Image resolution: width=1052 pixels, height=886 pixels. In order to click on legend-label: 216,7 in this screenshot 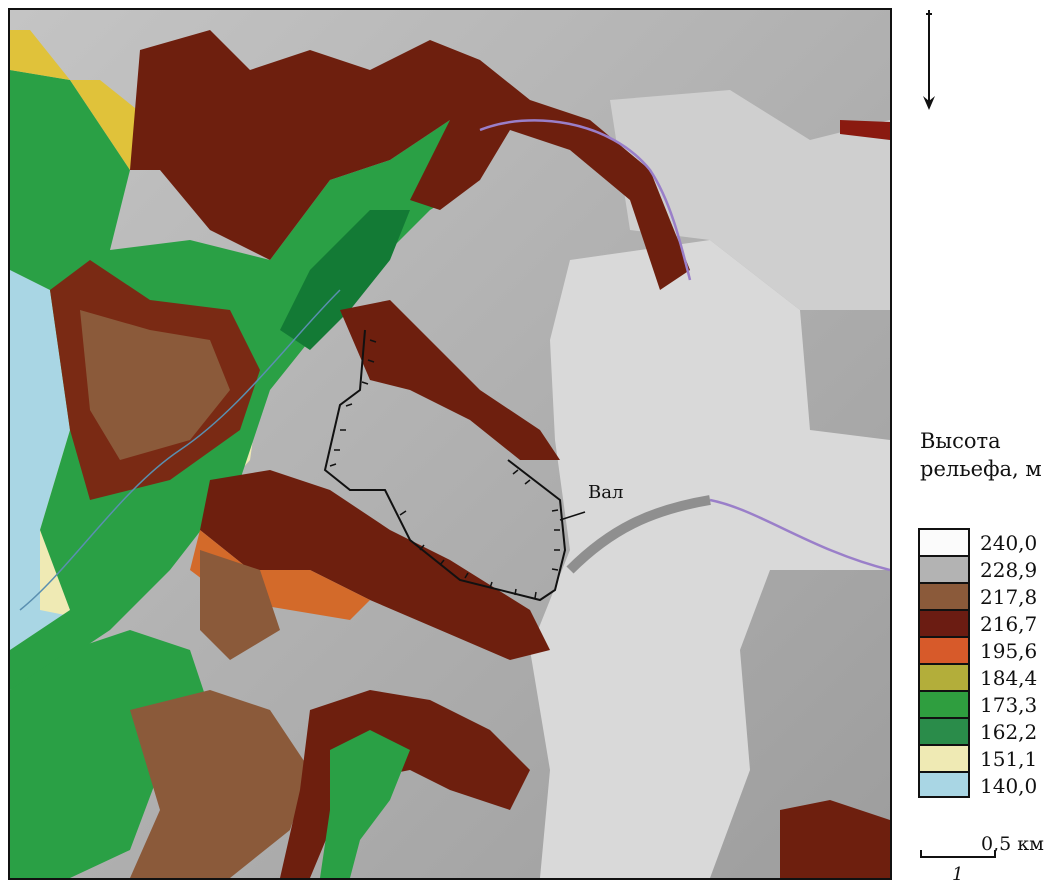, I will do `click(1009, 624)`.